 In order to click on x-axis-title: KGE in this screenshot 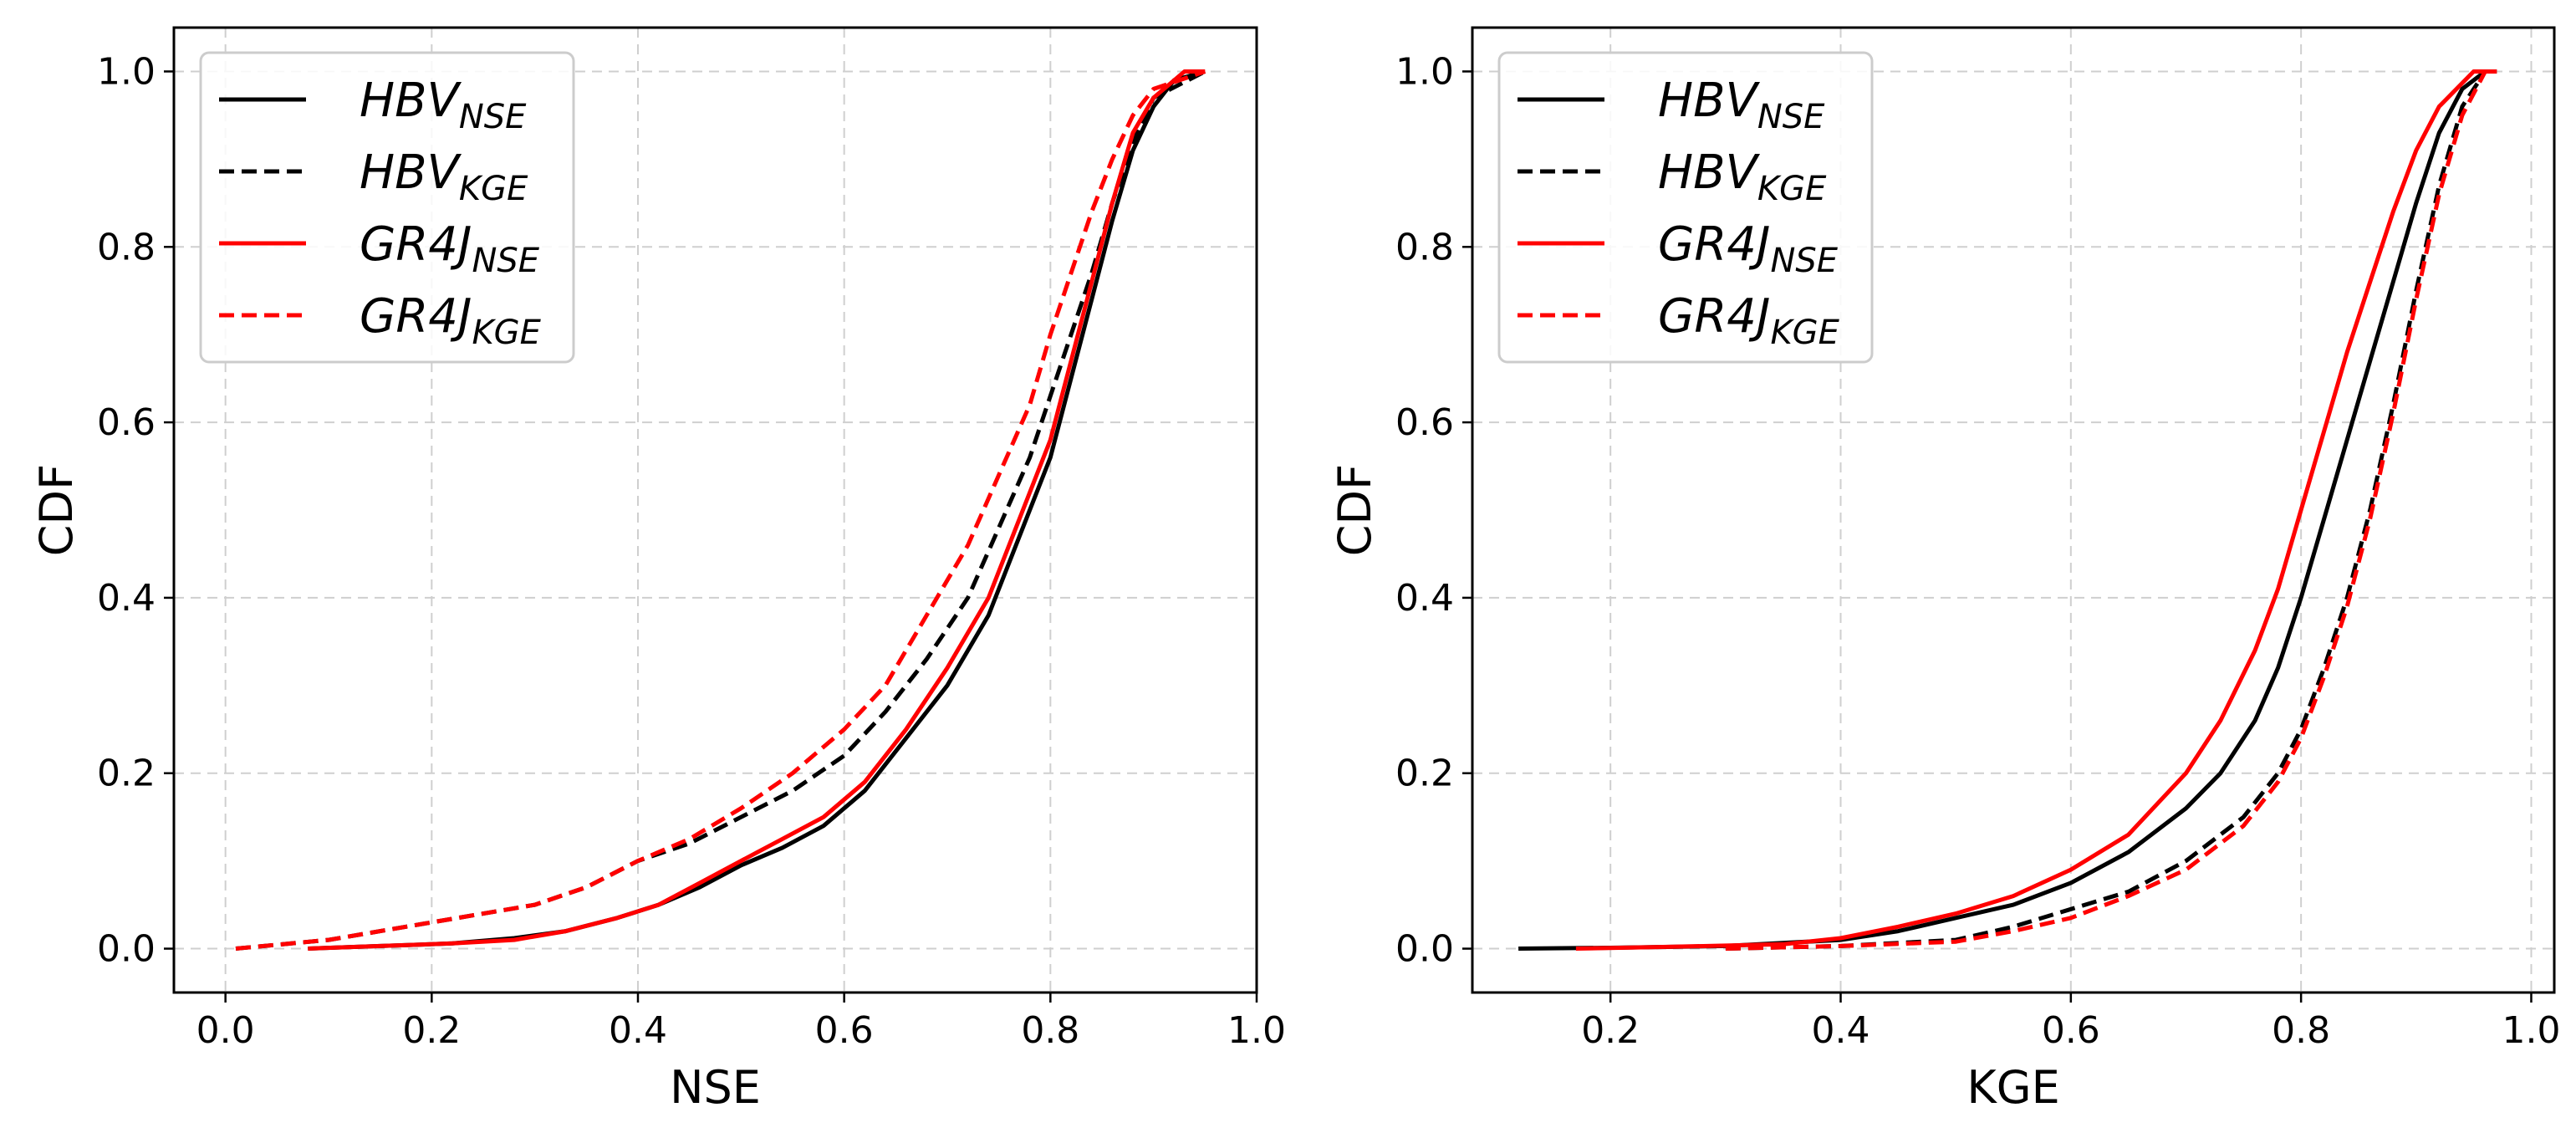, I will do `click(2012, 1088)`.